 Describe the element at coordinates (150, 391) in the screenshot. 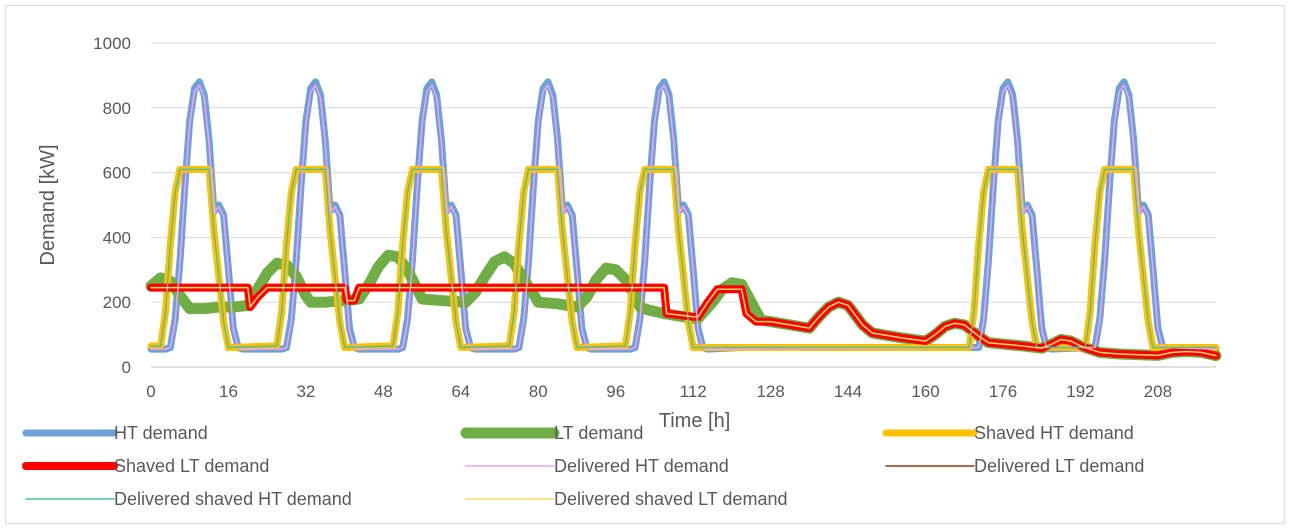

I see `x-tick-label: 0` at that location.